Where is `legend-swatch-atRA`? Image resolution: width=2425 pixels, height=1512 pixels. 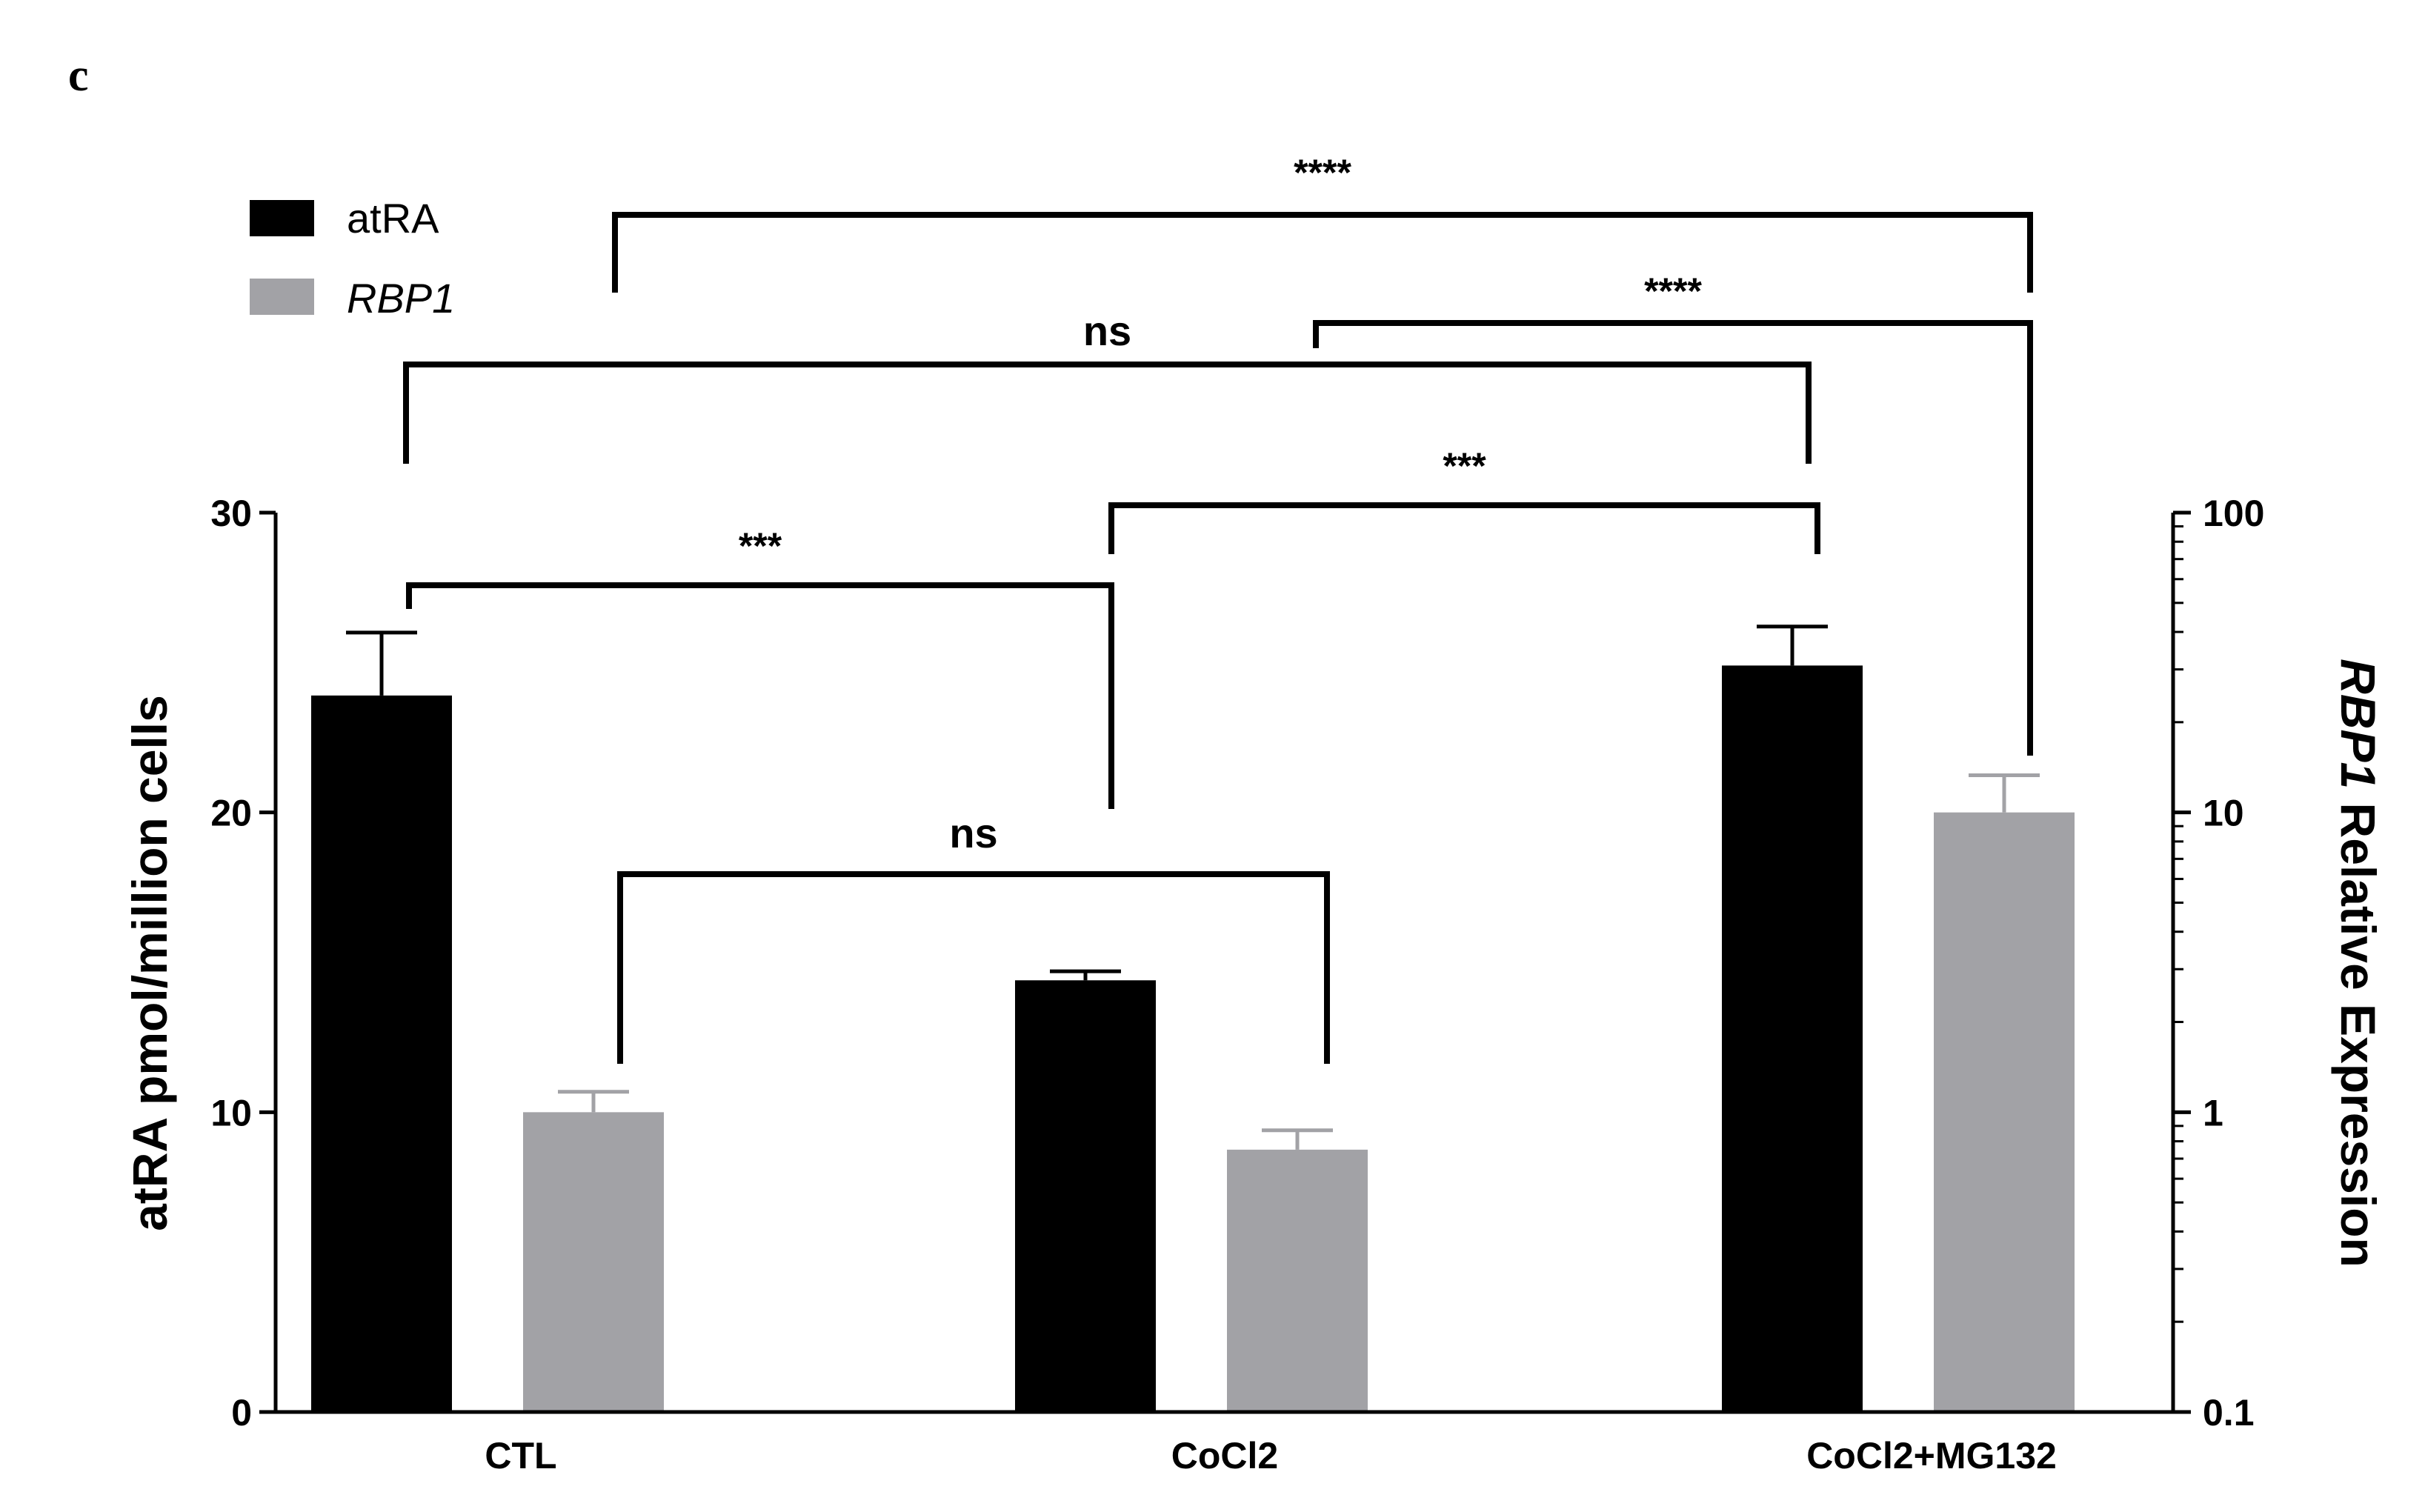 legend-swatch-atRA is located at coordinates (282, 218).